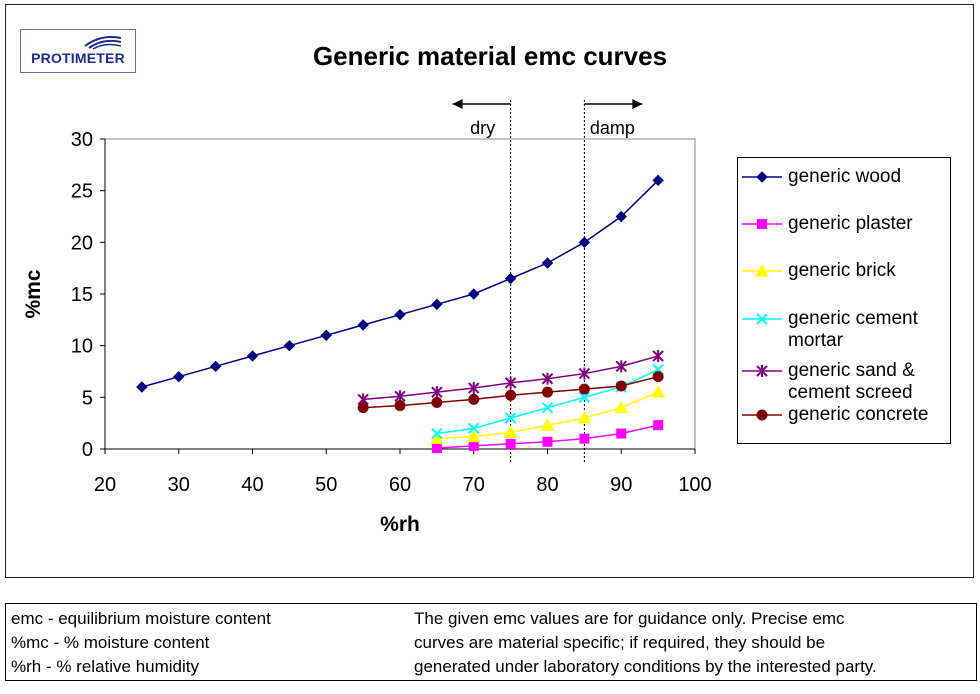 The image size is (980, 694). I want to click on x-tick-label: 40, so click(252, 485).